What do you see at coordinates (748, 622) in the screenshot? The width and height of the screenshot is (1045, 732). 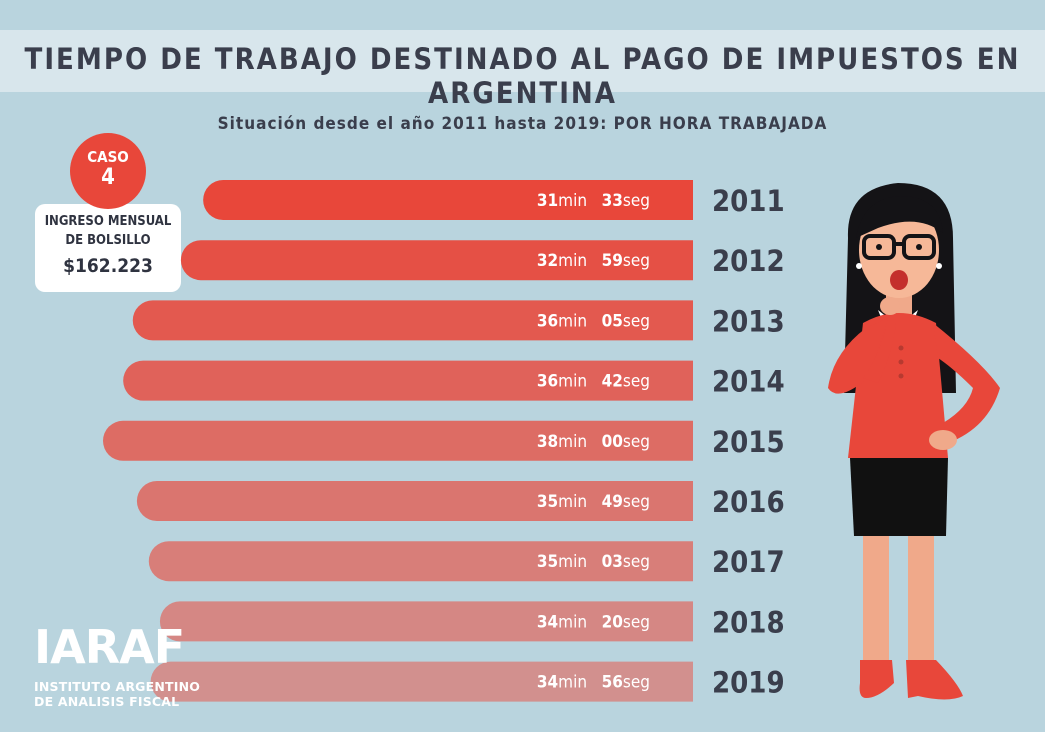 I see `year-label-2018: 2018` at bounding box center [748, 622].